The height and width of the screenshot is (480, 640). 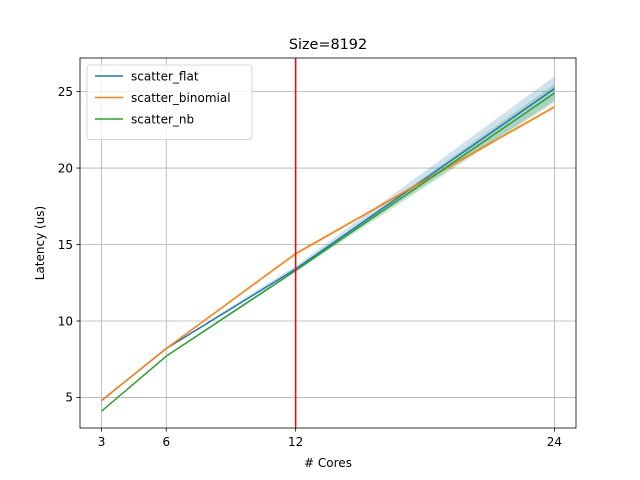 I want to click on y-axis-label: Latency (us), so click(x=40, y=243).